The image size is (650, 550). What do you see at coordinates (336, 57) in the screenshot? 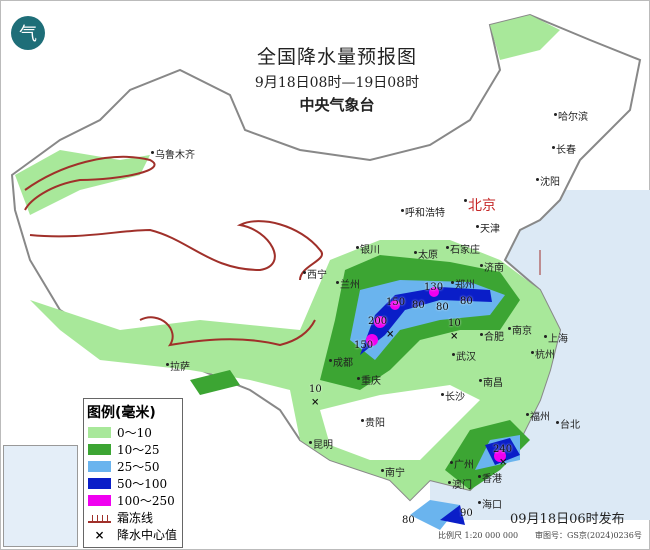
I see `map-title: 全国降水量预报图` at bounding box center [336, 57].